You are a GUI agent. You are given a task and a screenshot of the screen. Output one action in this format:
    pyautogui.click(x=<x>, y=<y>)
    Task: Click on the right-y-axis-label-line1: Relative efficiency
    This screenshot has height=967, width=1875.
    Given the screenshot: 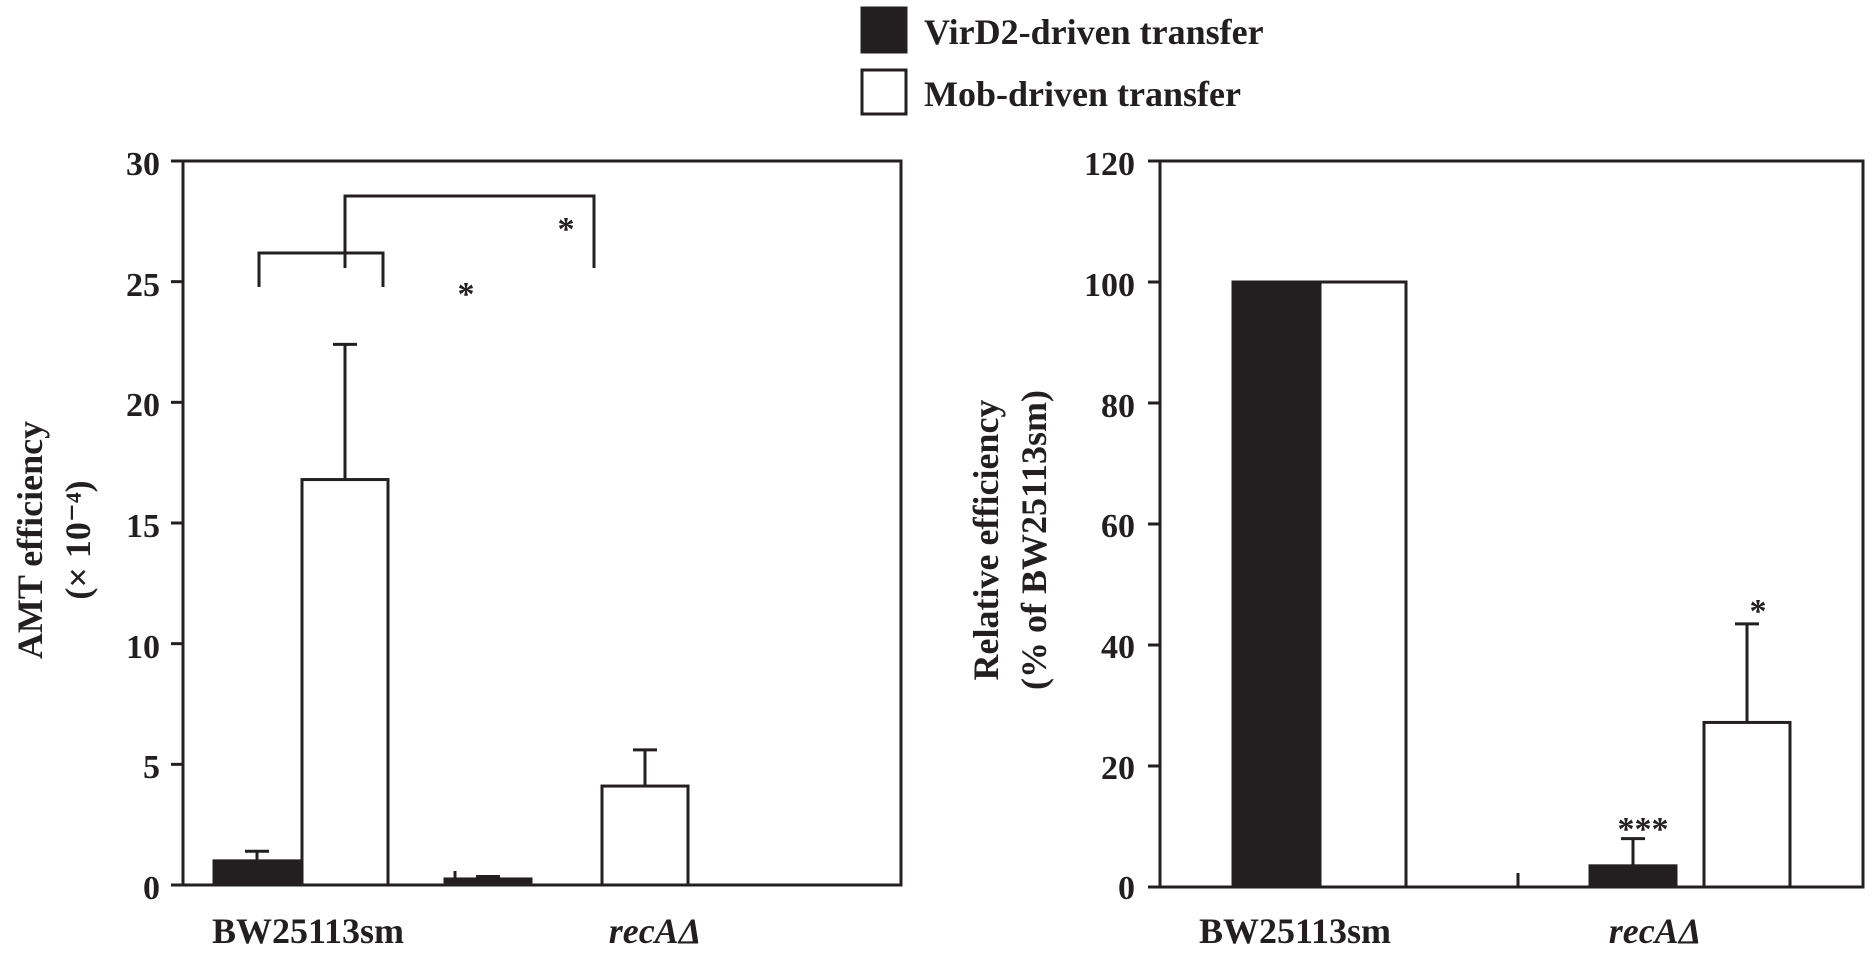 What is the action you would take?
    pyautogui.click(x=986, y=540)
    